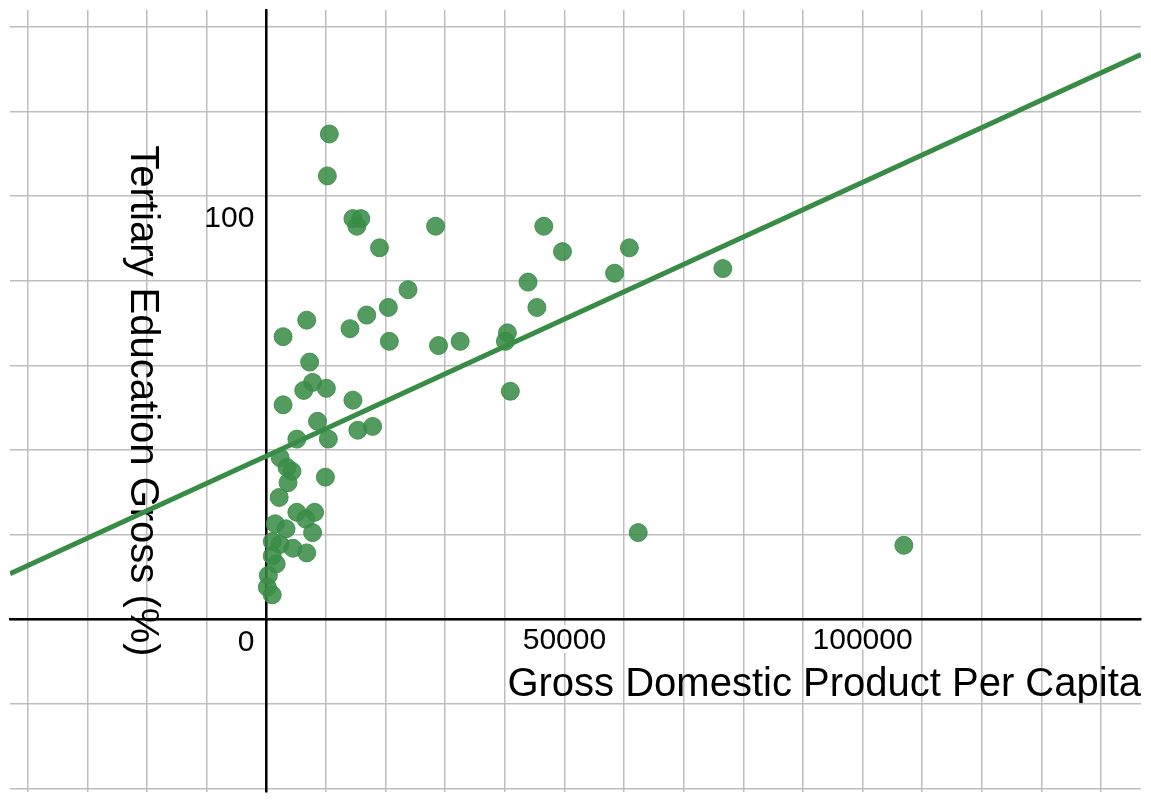  Describe the element at coordinates (246, 640) in the screenshot. I see `y-tick-label: 0` at that location.